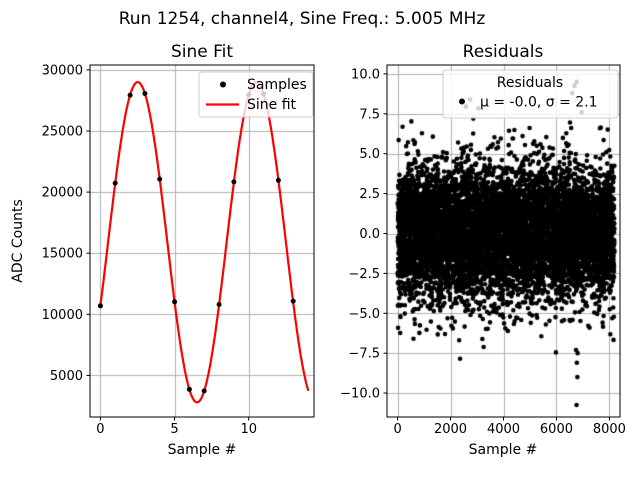 This screenshot has height=480, width=640. Describe the element at coordinates (360, 394) in the screenshot. I see `y-tick-label: −10.0` at that location.